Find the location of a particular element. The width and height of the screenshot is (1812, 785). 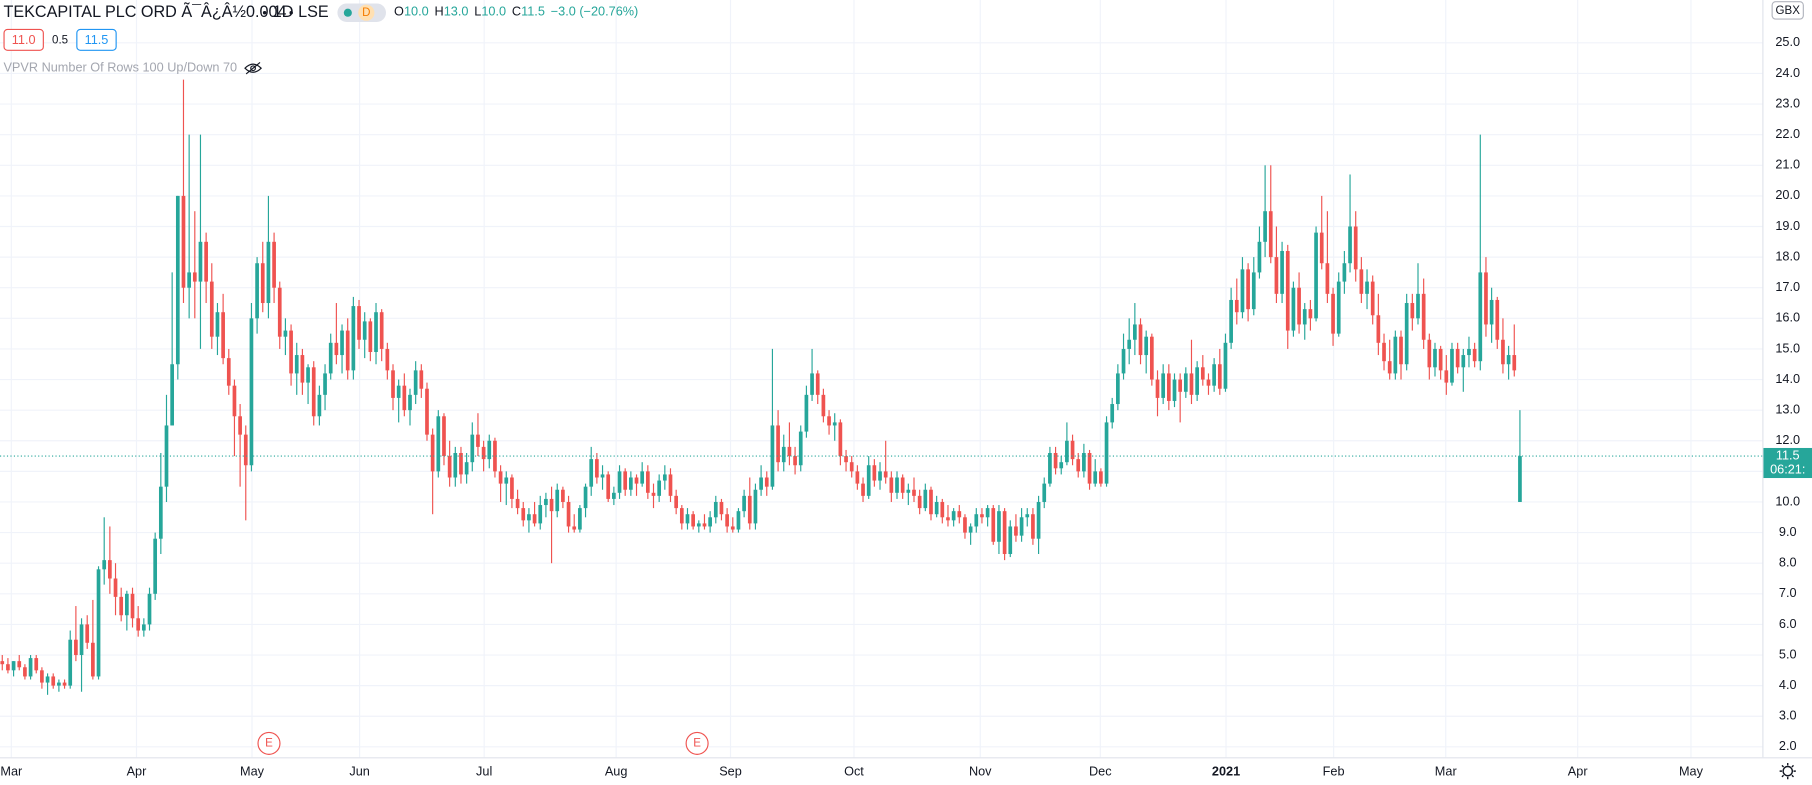

interval: 1D is located at coordinates (283, 12).